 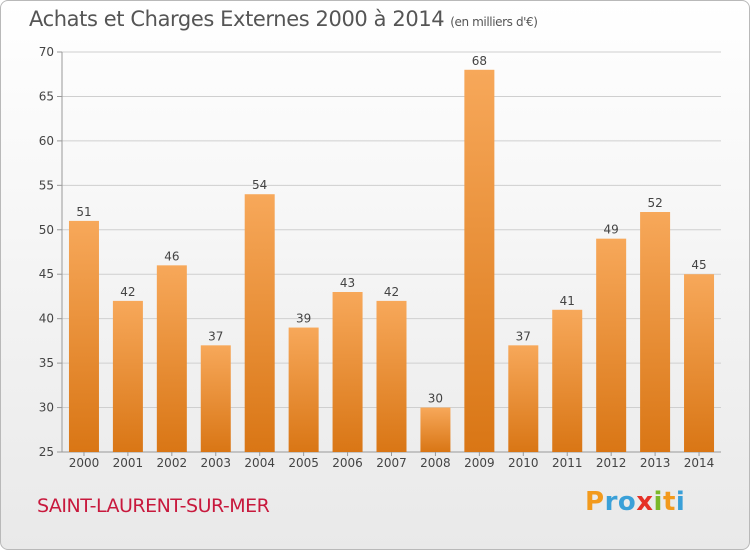 What do you see at coordinates (84, 463) in the screenshot?
I see `x-tick-label-2000: 2000` at bounding box center [84, 463].